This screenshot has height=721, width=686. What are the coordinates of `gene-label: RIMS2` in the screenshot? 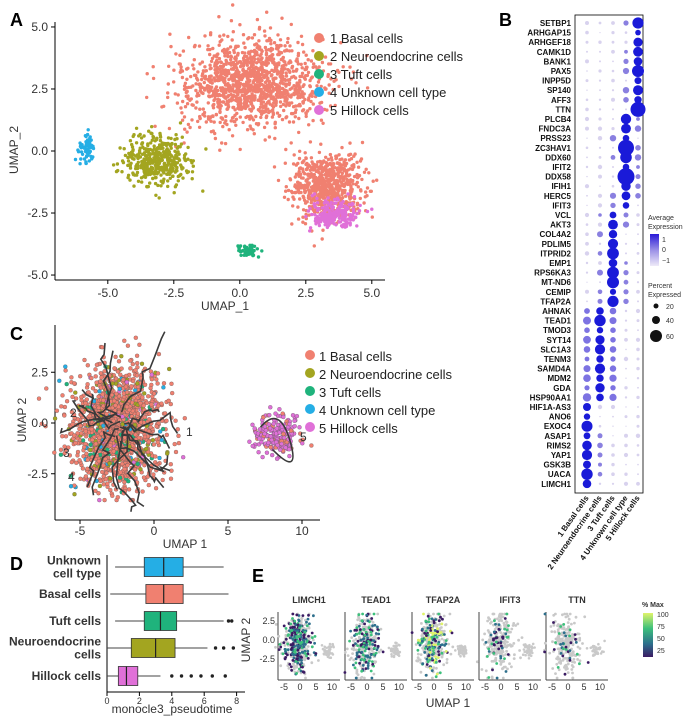 It's located at (559, 445).